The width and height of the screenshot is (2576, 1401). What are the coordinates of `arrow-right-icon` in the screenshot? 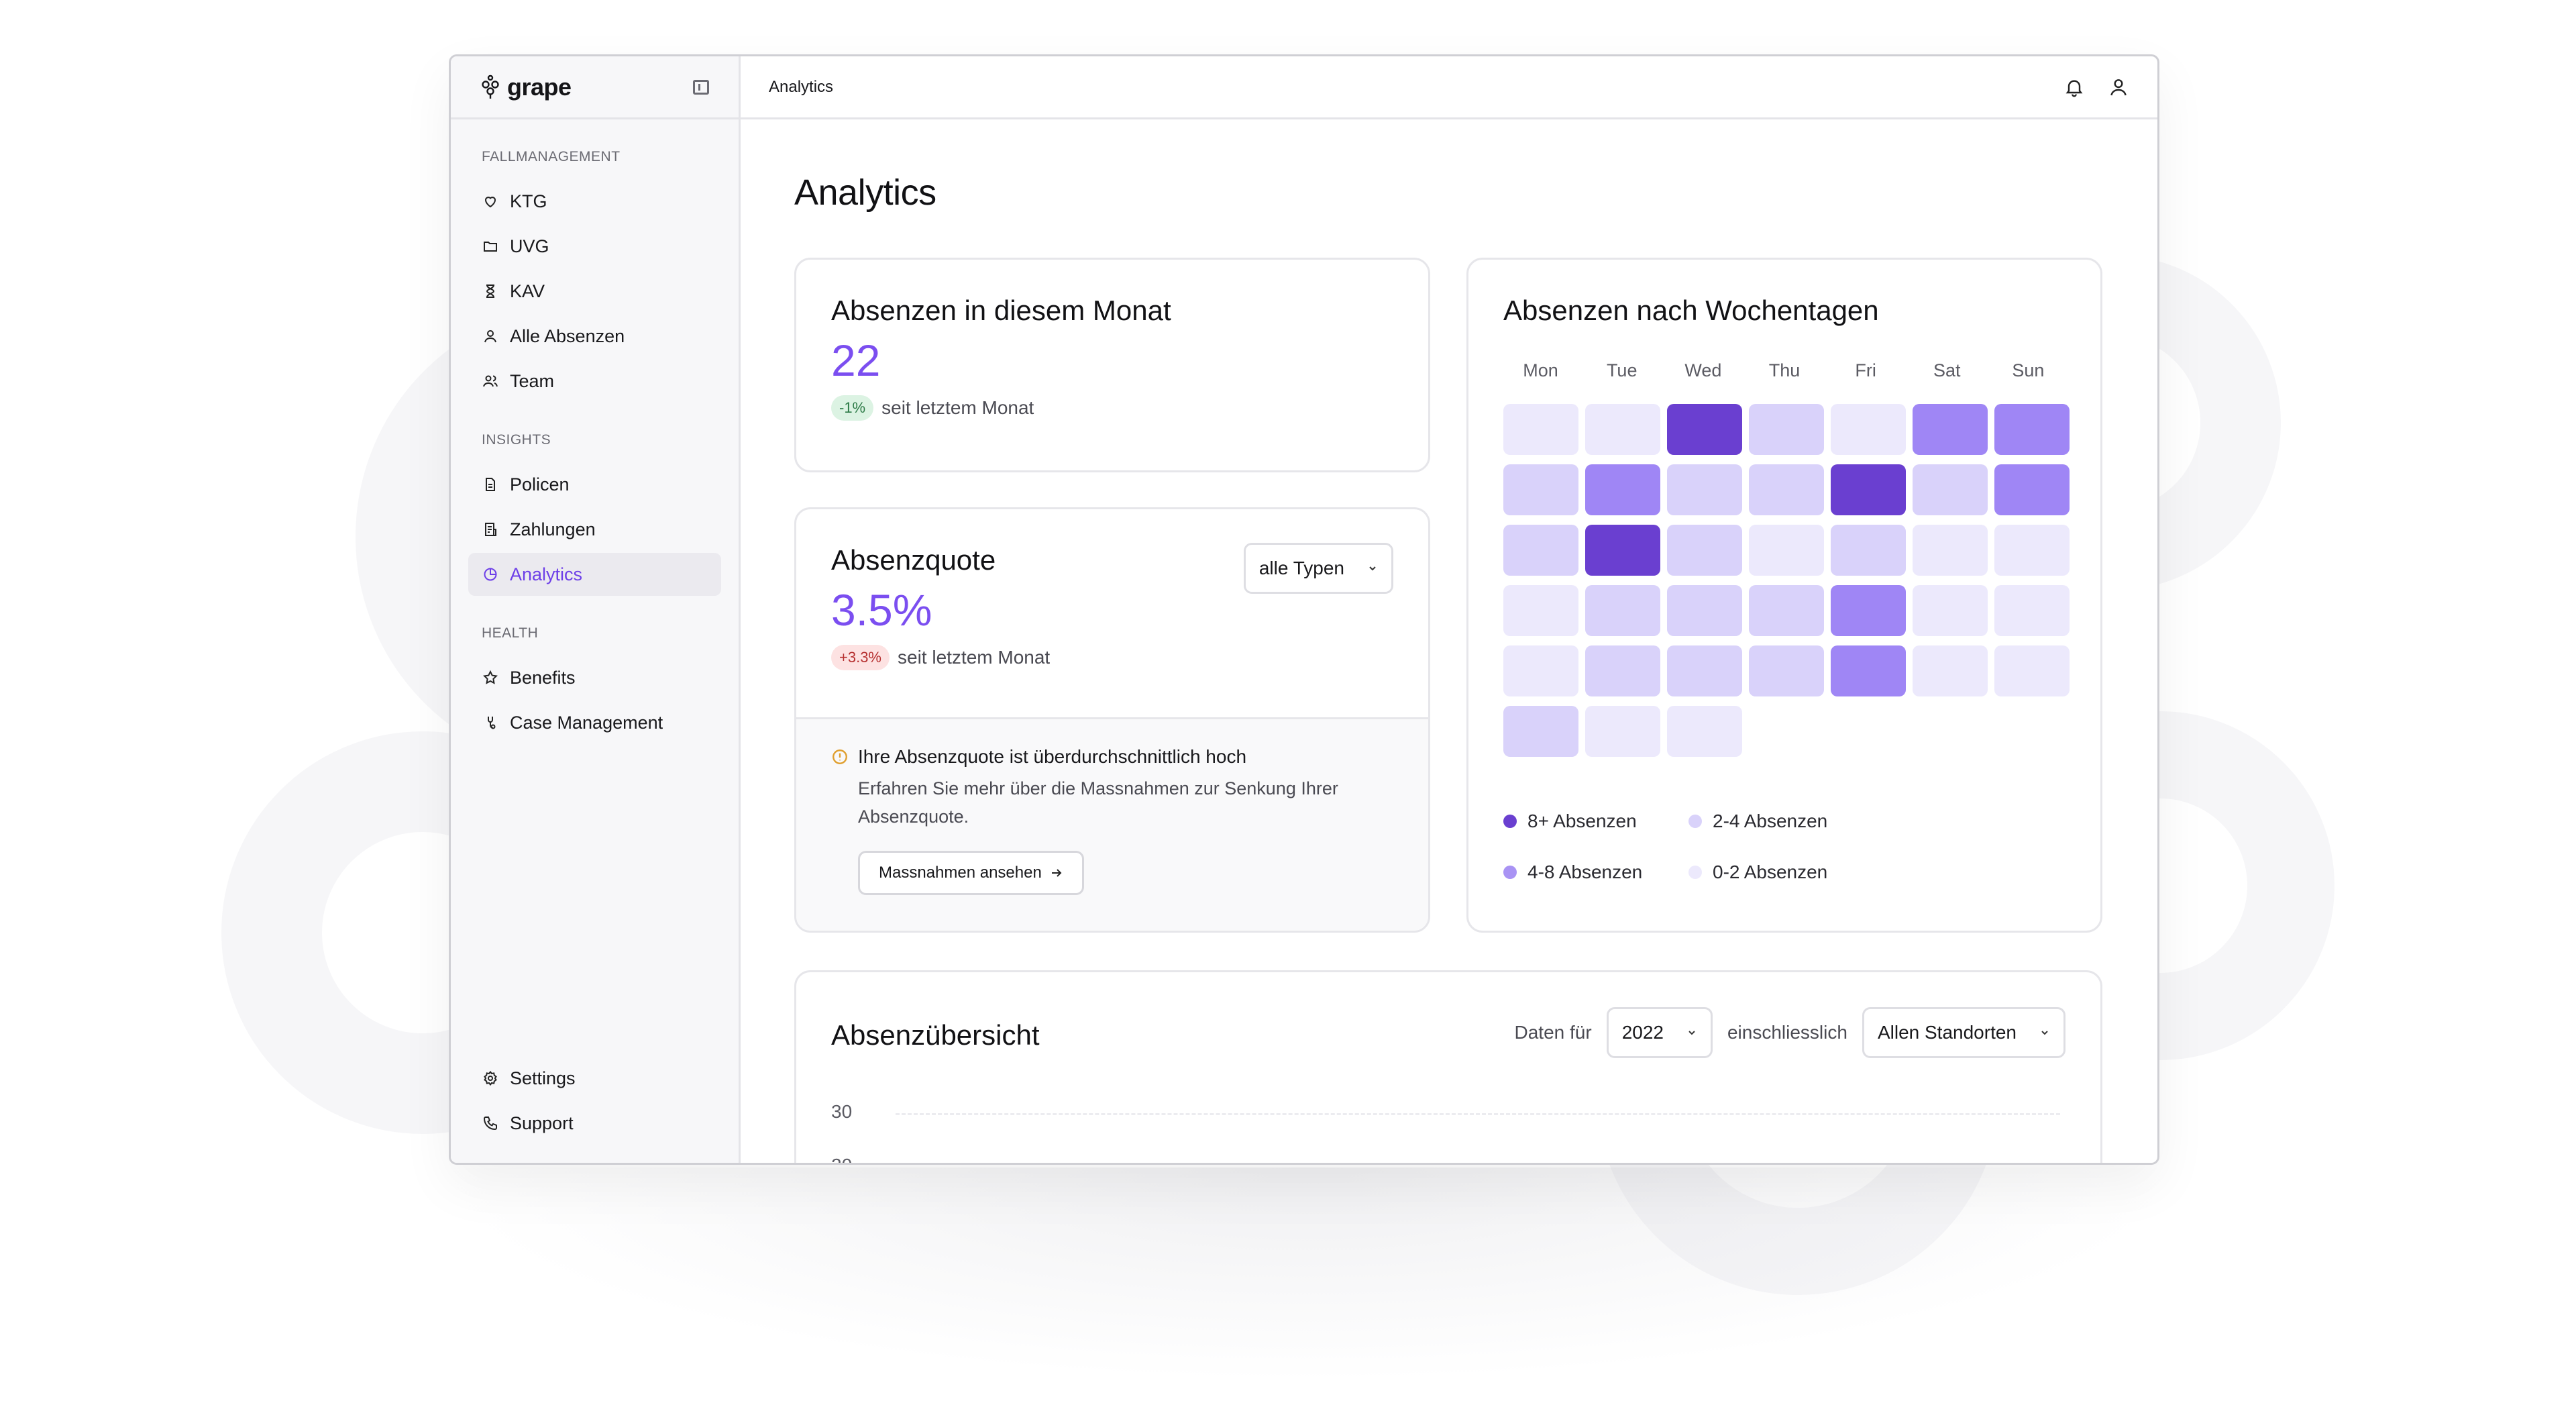 It's located at (1056, 873).